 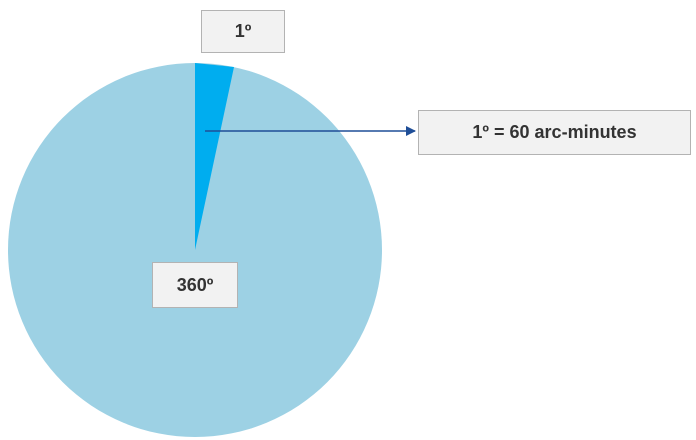 What do you see at coordinates (195, 285) in the screenshot?
I see `whole-label: 360º` at bounding box center [195, 285].